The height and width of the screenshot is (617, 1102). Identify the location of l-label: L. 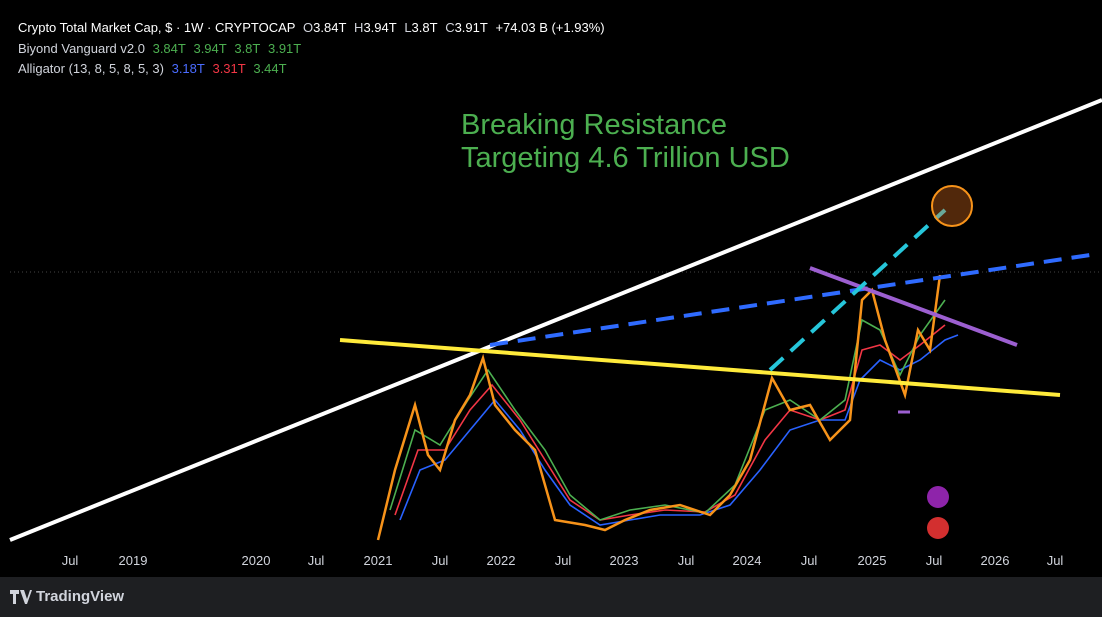
(408, 27).